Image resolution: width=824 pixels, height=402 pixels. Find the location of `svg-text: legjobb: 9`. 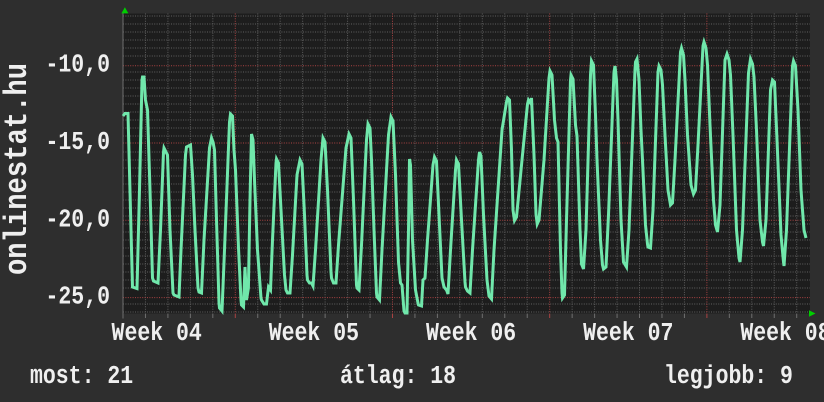

svg-text: legjobb: 9 is located at coordinates (728, 377).